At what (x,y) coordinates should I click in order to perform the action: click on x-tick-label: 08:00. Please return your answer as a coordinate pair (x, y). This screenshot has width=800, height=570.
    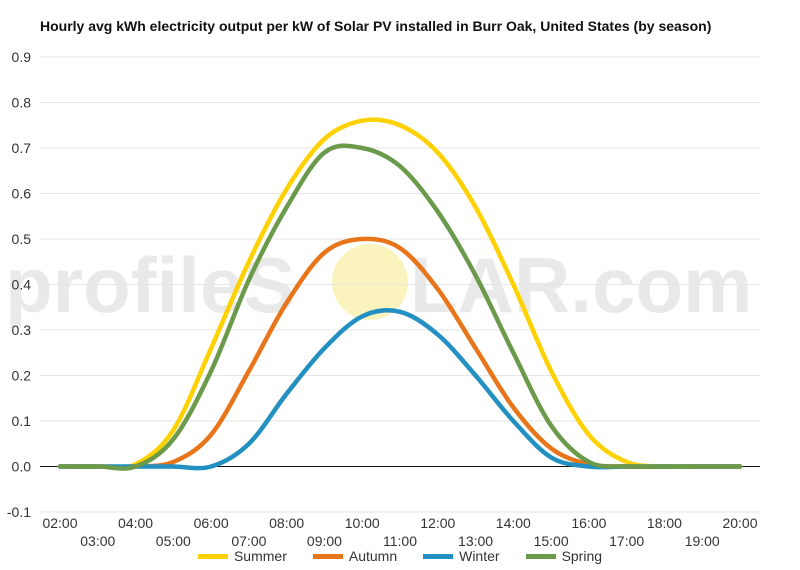
    Looking at the image, I should click on (286, 523).